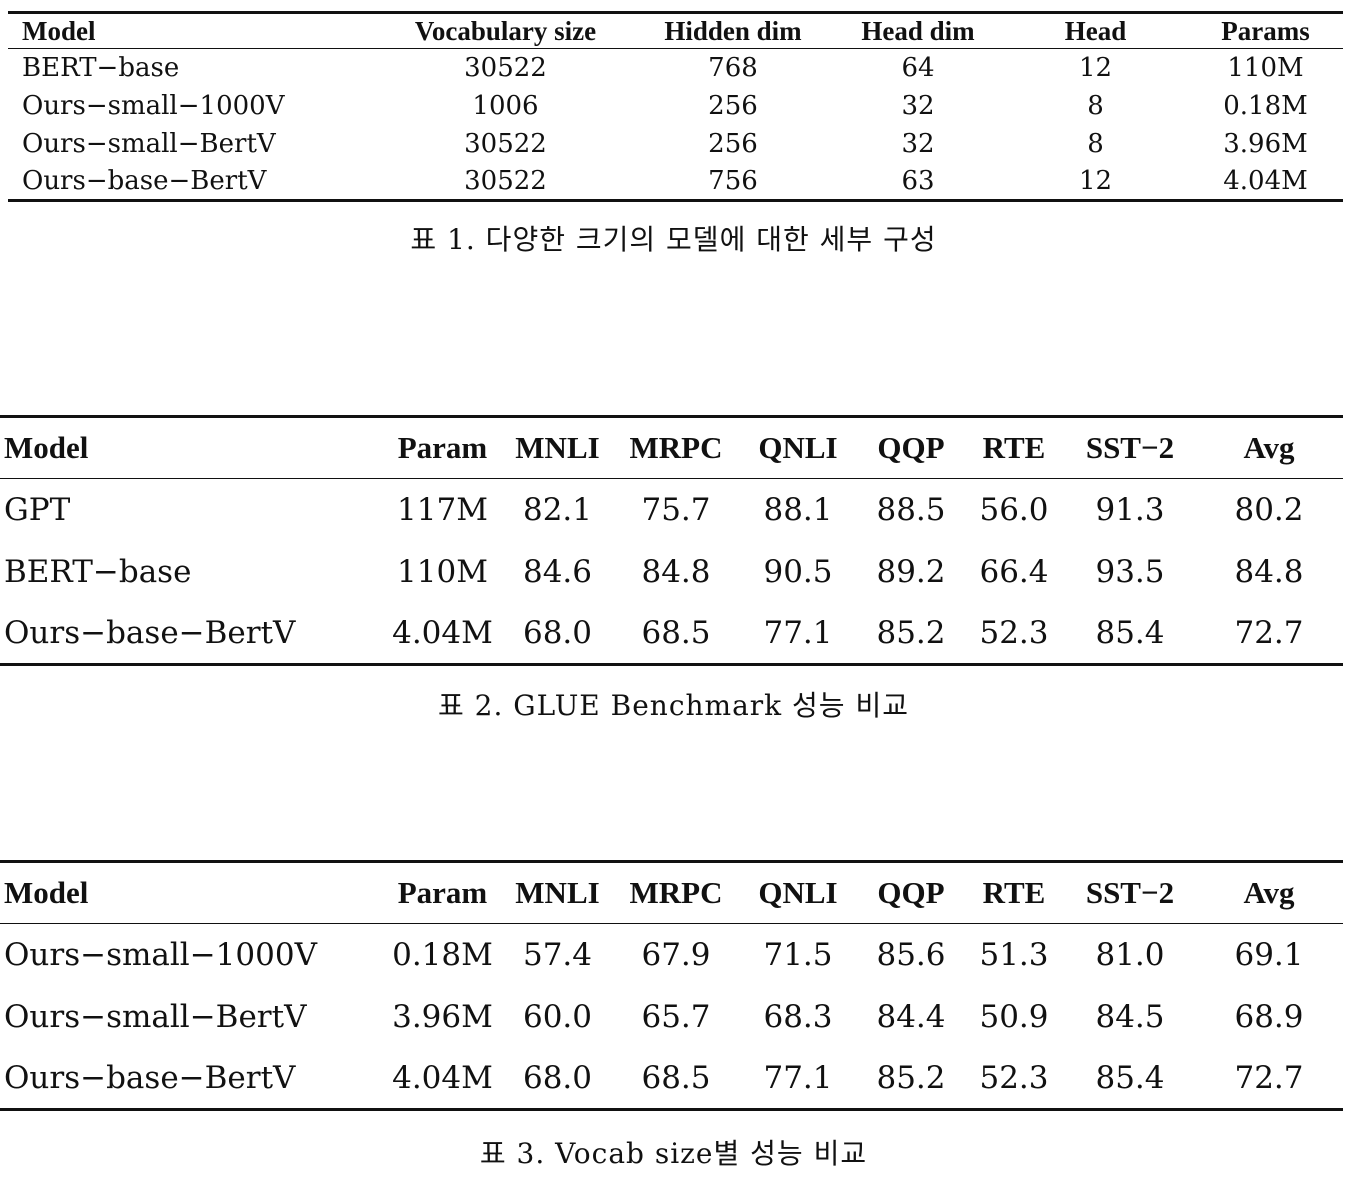 The height and width of the screenshot is (1191, 1347). What do you see at coordinates (911, 1016) in the screenshot?
I see `table-cell: 84.4` at bounding box center [911, 1016].